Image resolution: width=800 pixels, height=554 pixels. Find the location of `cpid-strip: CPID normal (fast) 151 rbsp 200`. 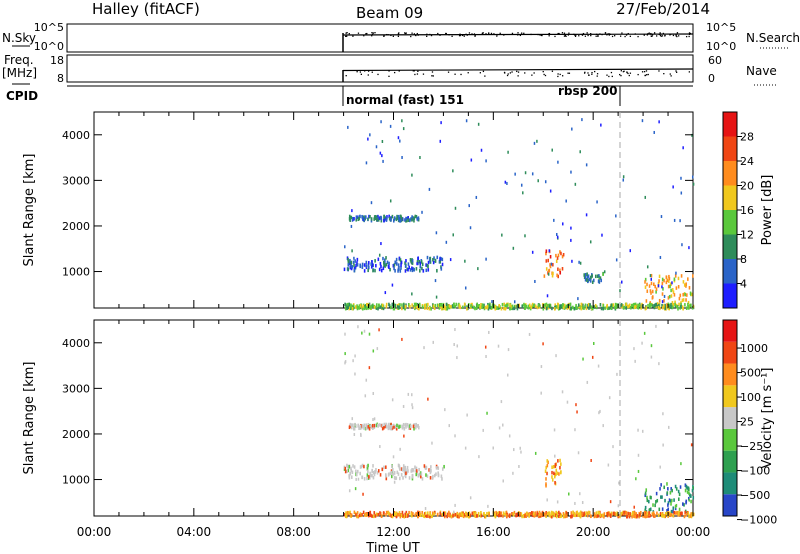

cpid-strip: CPID normal (fast) 151 rbsp 200 is located at coordinates (349, 95).